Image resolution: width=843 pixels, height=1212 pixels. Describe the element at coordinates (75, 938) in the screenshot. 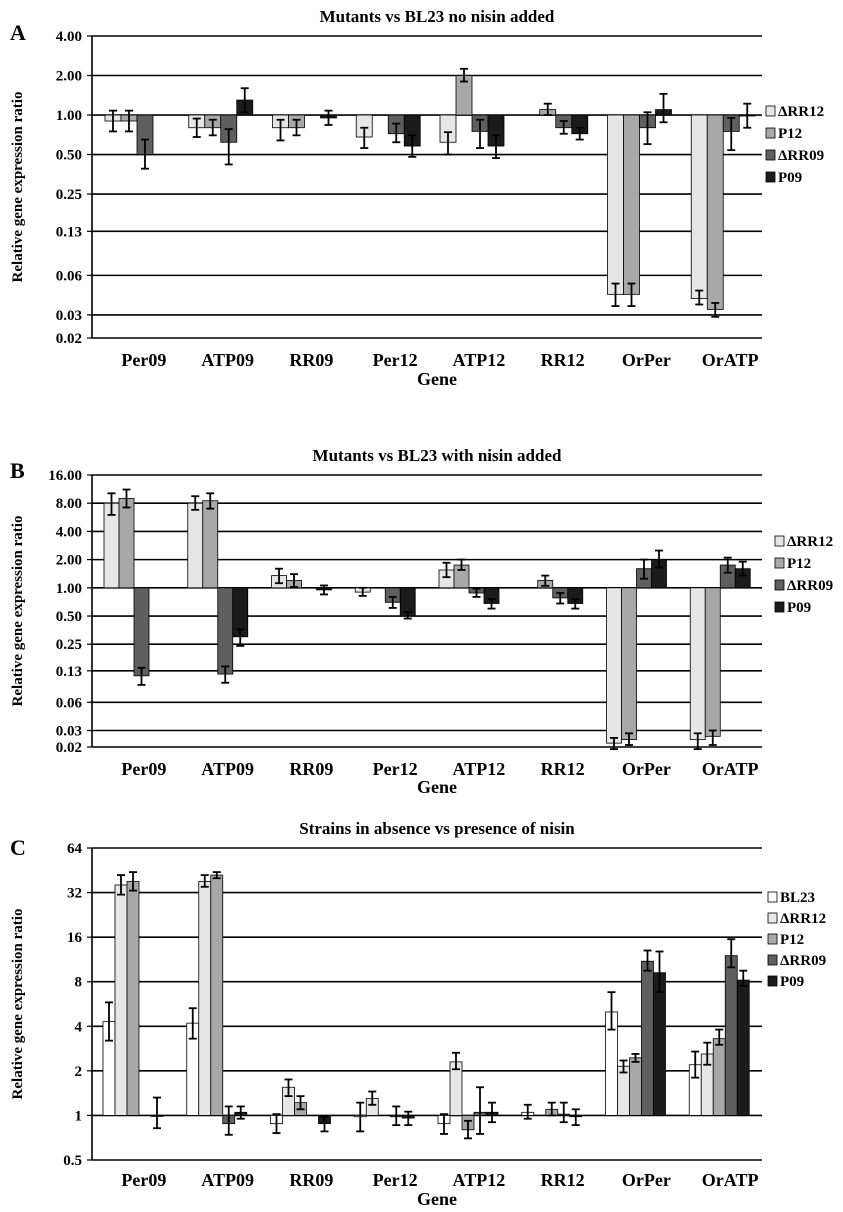

I see `y-tick-label: 16` at that location.